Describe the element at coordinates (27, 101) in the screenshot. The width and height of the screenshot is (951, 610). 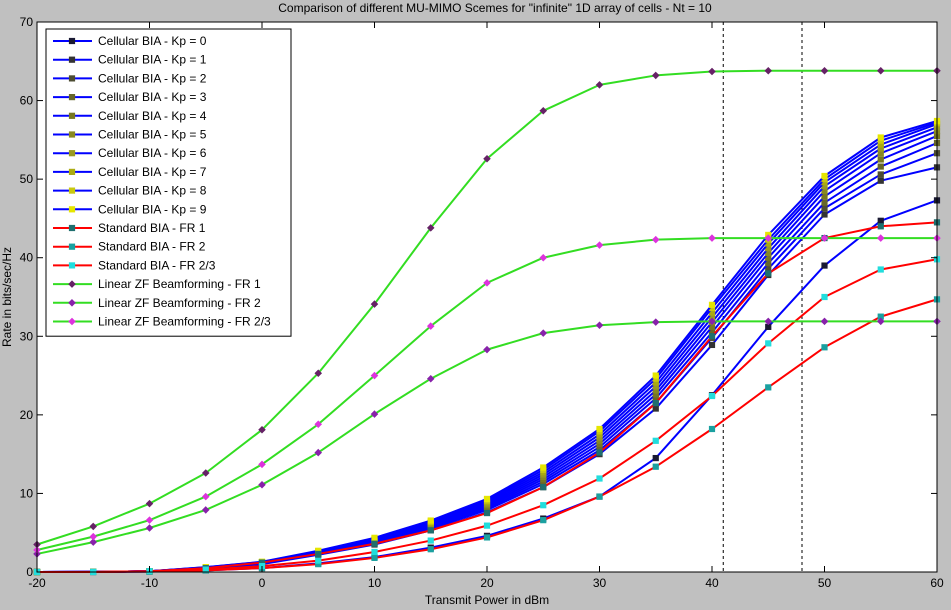
I see `y-tick-label-6: 60` at that location.